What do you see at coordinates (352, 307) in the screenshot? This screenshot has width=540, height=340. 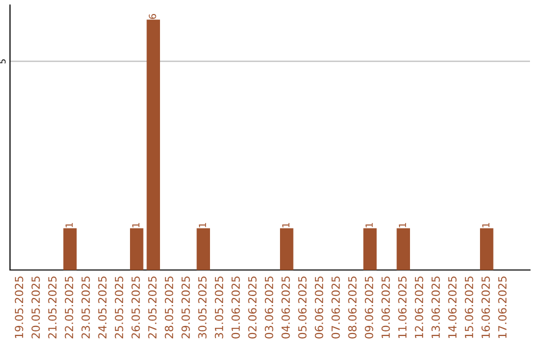 I see `x-tick-label: 08.06.2025` at bounding box center [352, 307].